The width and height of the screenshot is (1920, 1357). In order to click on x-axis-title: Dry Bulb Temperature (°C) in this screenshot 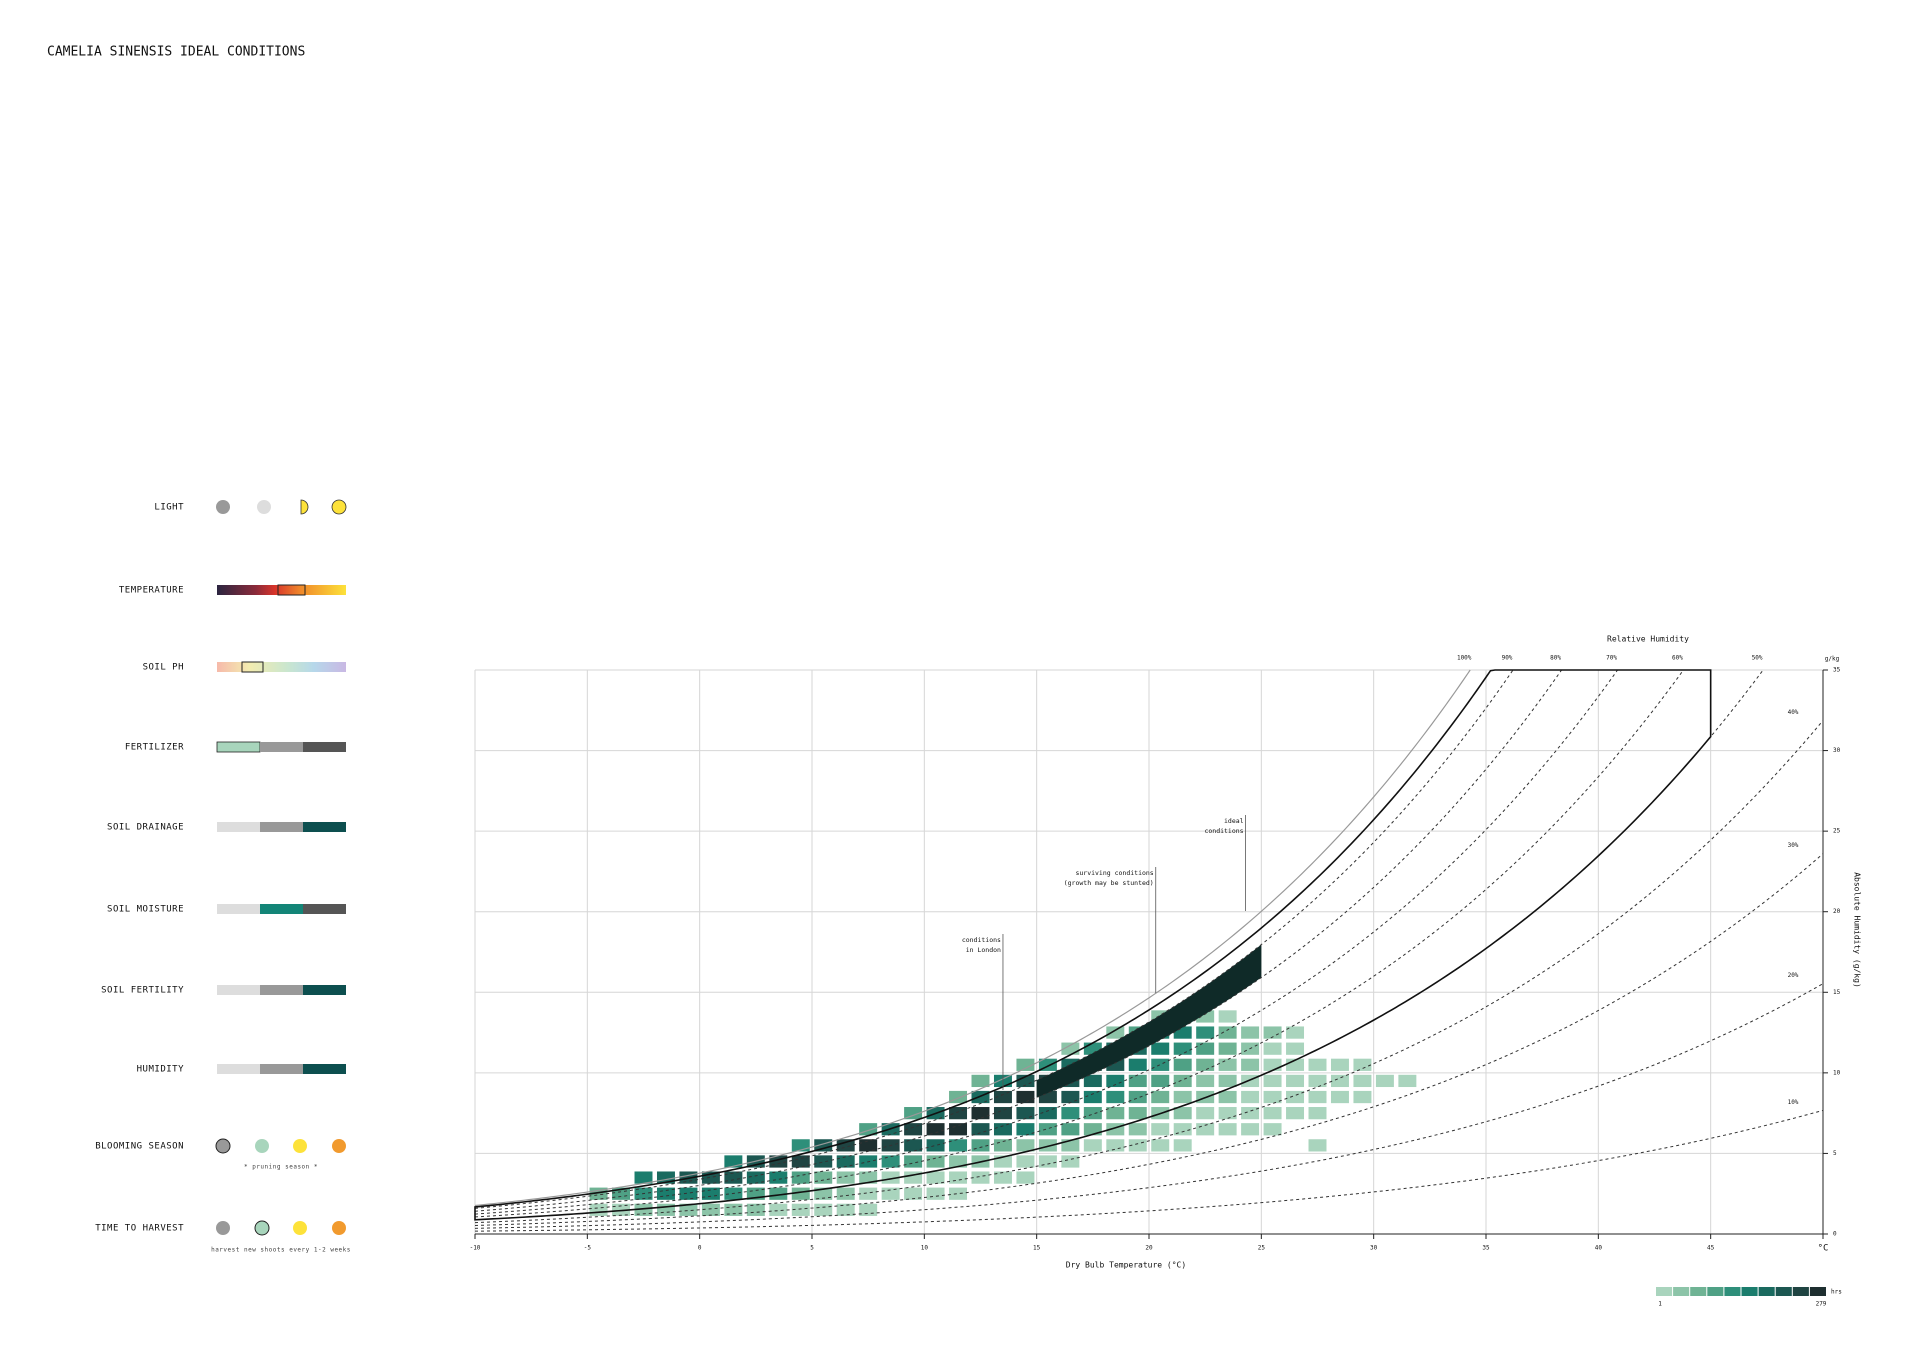, I will do `click(1126, 1265)`.